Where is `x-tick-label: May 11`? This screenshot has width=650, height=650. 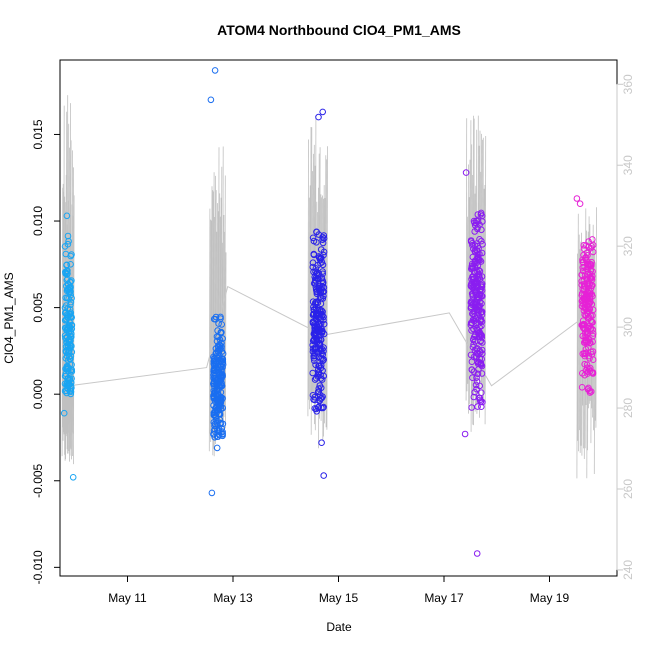
x-tick-label: May 11 is located at coordinates (127, 598).